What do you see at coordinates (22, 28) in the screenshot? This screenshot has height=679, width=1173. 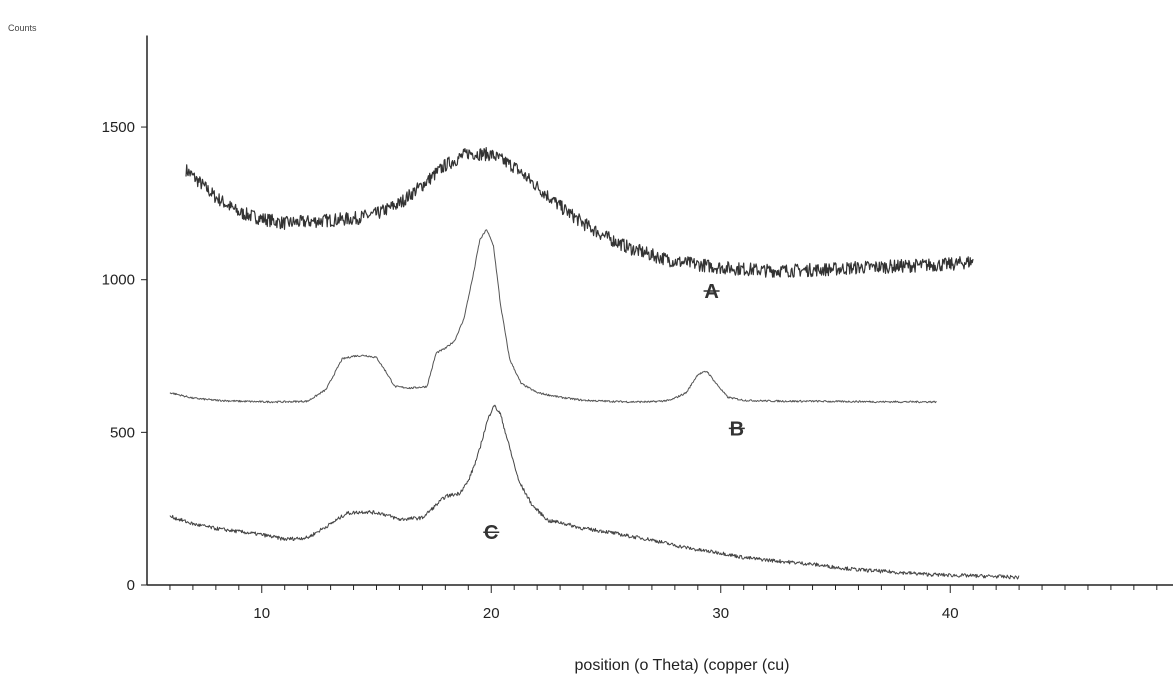 I see `y-axis-title: Counts` at bounding box center [22, 28].